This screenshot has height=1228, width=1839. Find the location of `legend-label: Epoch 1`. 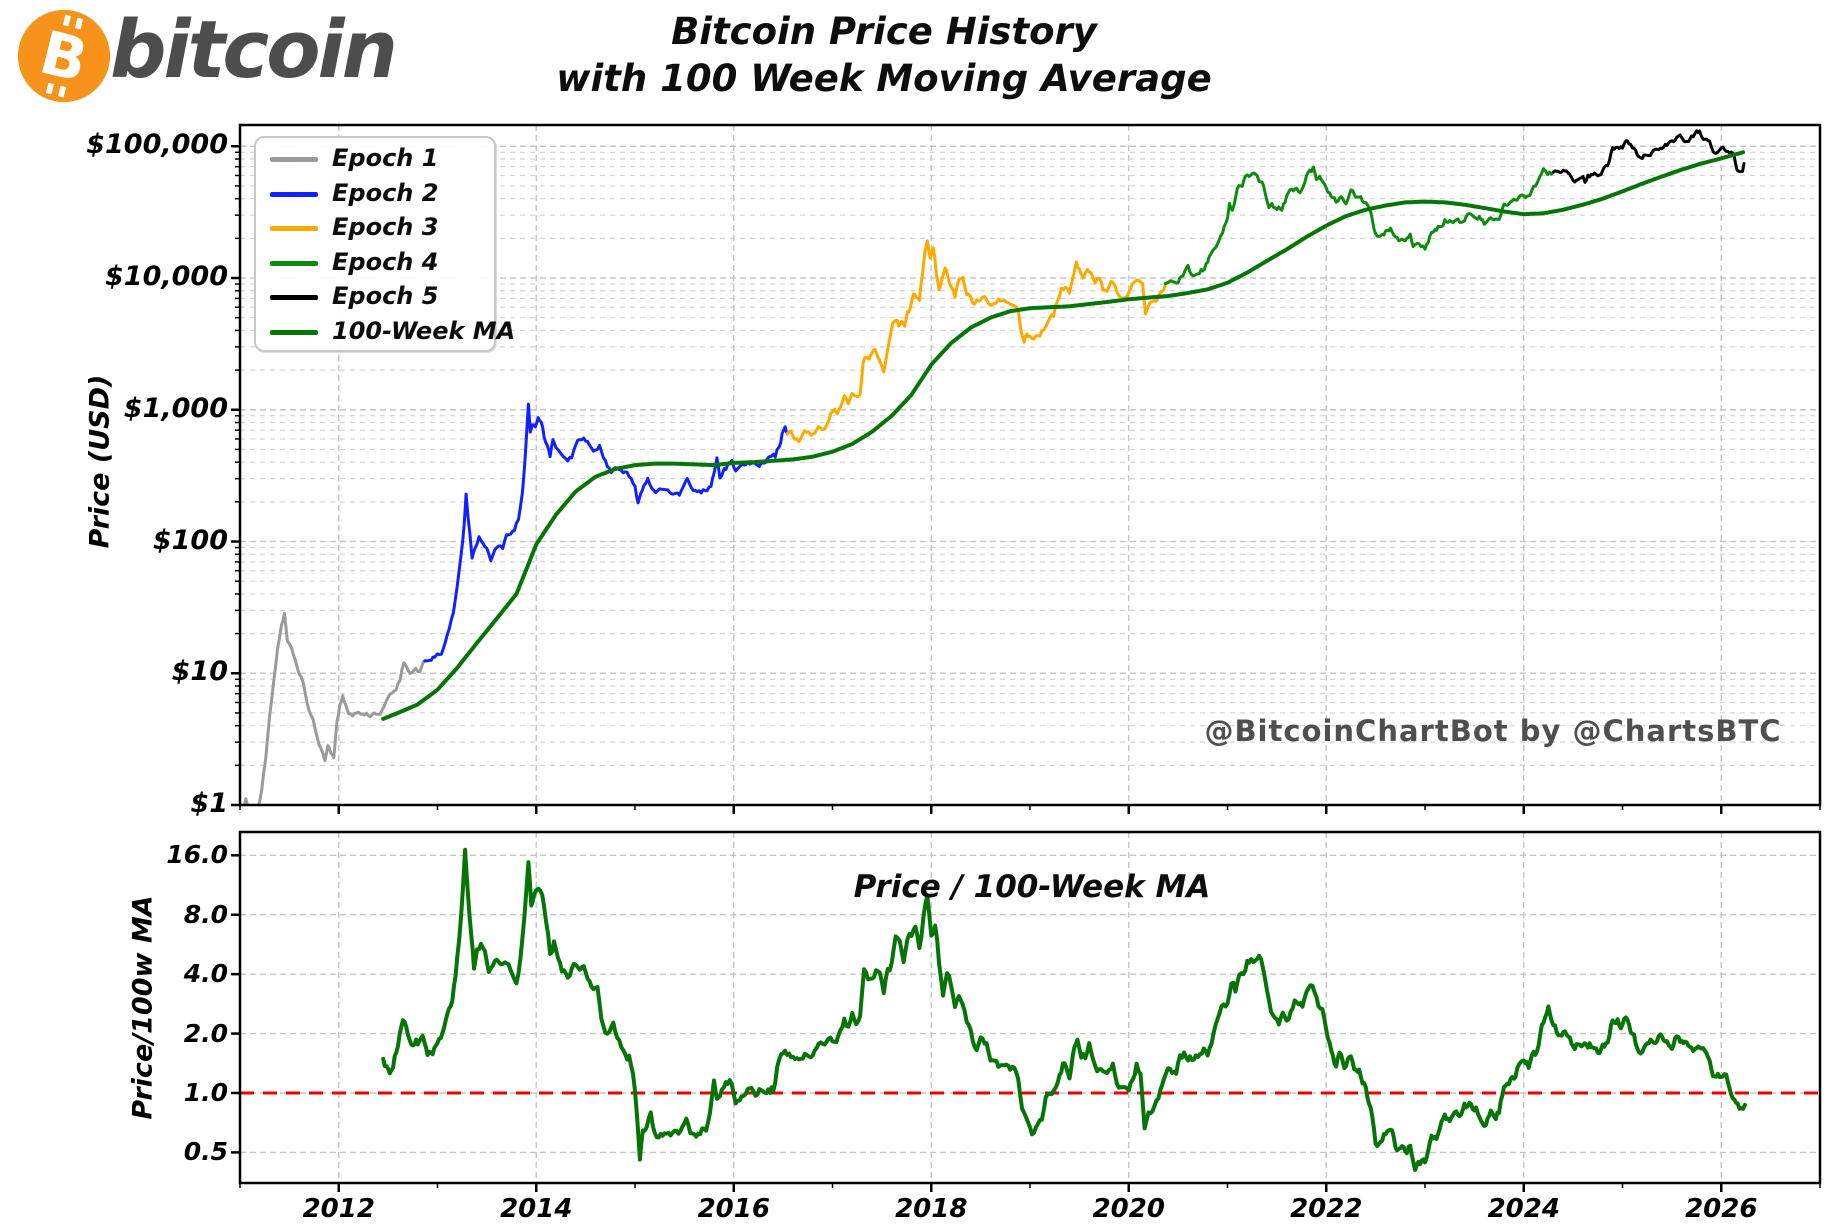

legend-label: Epoch 1 is located at coordinates (385, 158).